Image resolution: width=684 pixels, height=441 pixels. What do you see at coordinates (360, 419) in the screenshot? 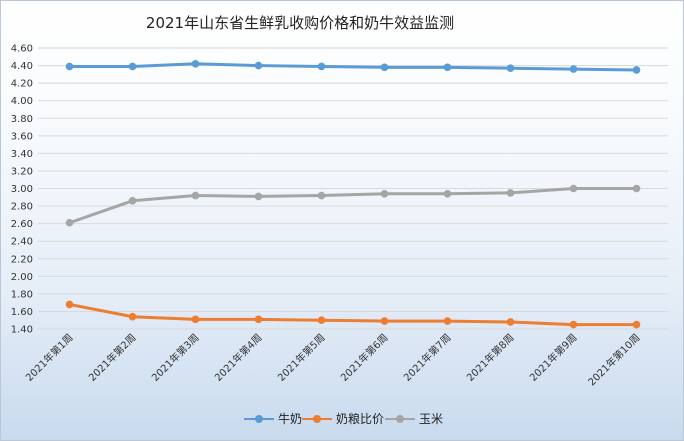
I see `legend-label: 奶粮比价` at bounding box center [360, 419].